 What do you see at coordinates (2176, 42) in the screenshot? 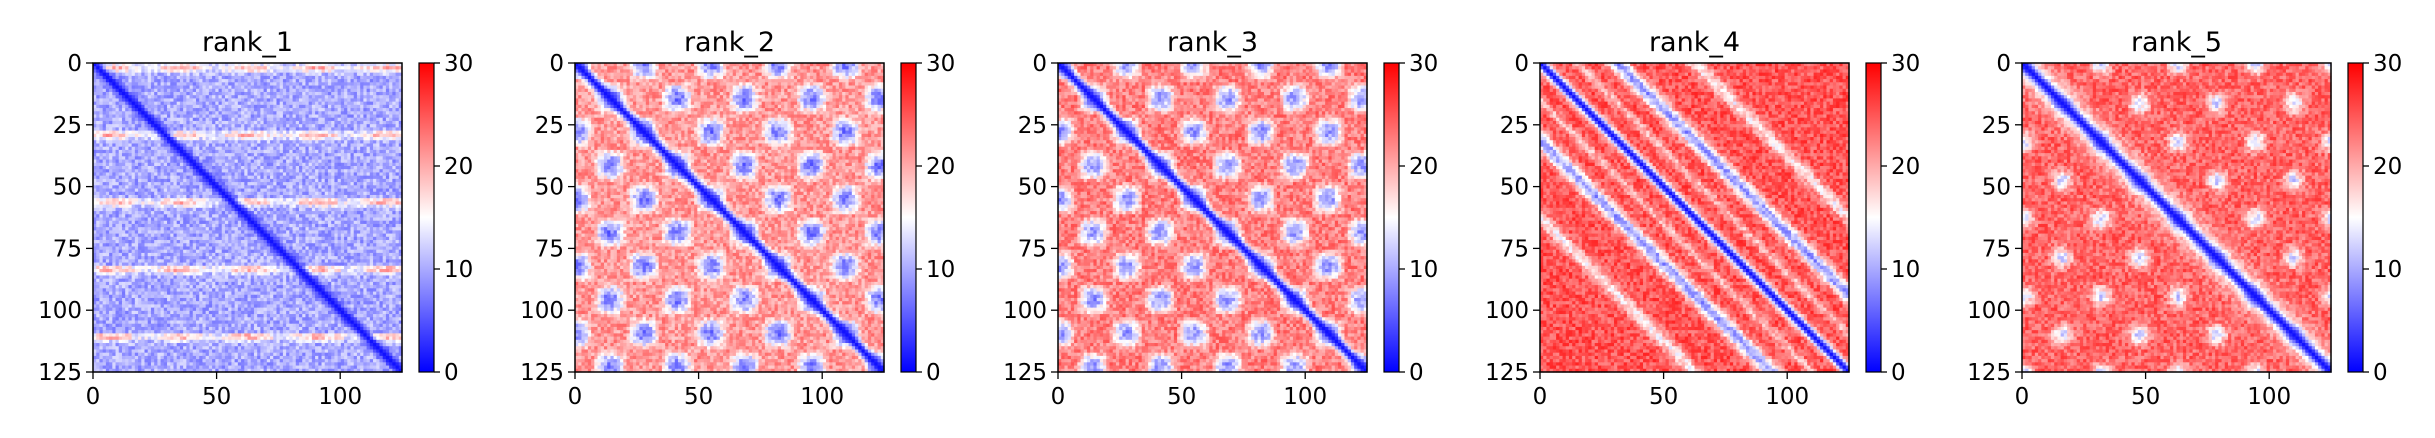
I see `panel-title: rank_5` at bounding box center [2176, 42].